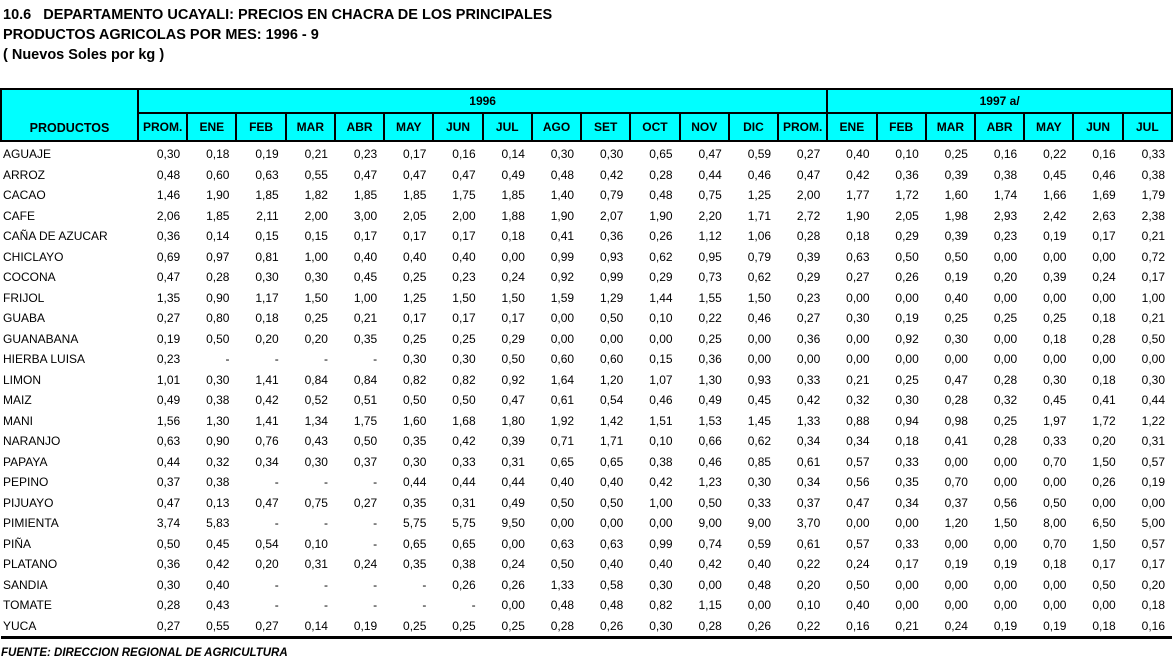  I want to click on month-header-jun: JUN, so click(458, 127).